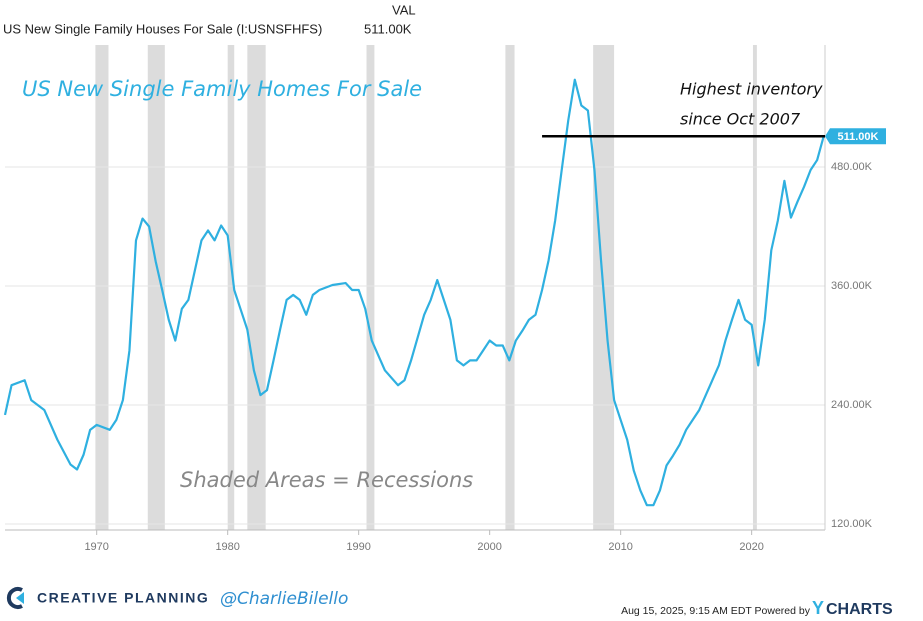 Image resolution: width=923 pixels, height=621 pixels. I want to click on x-tick-label: 2010, so click(620, 547).